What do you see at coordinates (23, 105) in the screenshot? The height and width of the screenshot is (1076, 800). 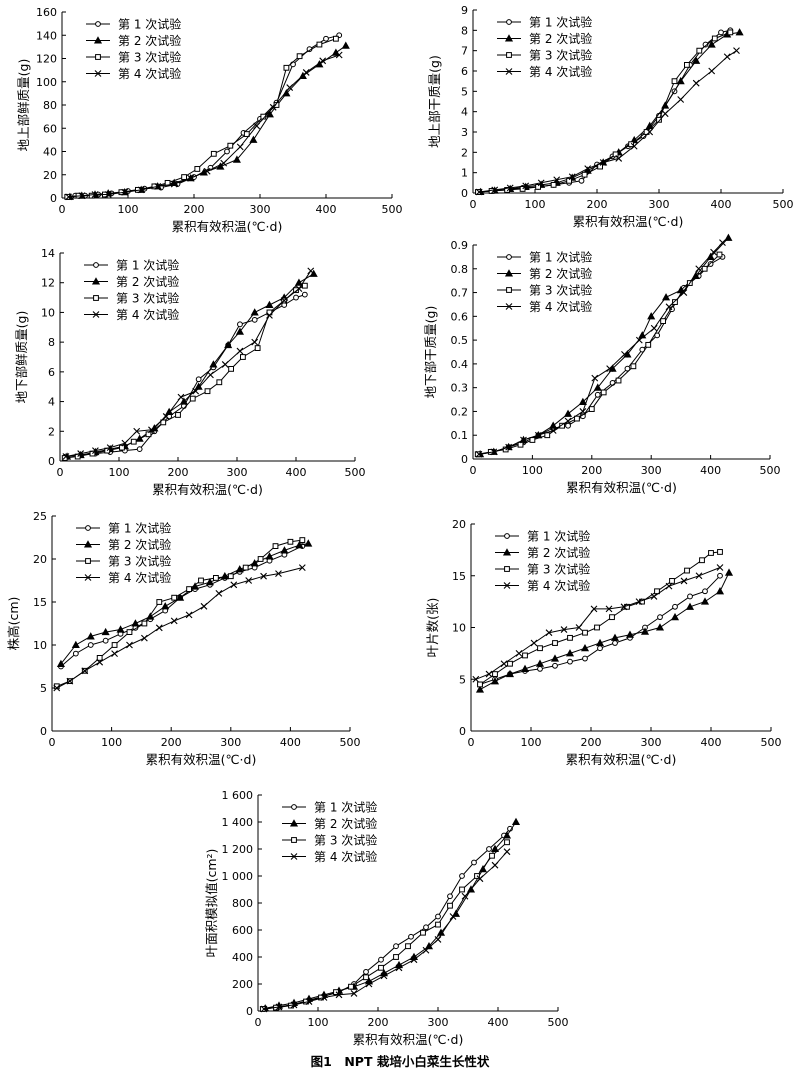 I see `y-axis-label: 地上部鲜质量(g)` at bounding box center [23, 105].